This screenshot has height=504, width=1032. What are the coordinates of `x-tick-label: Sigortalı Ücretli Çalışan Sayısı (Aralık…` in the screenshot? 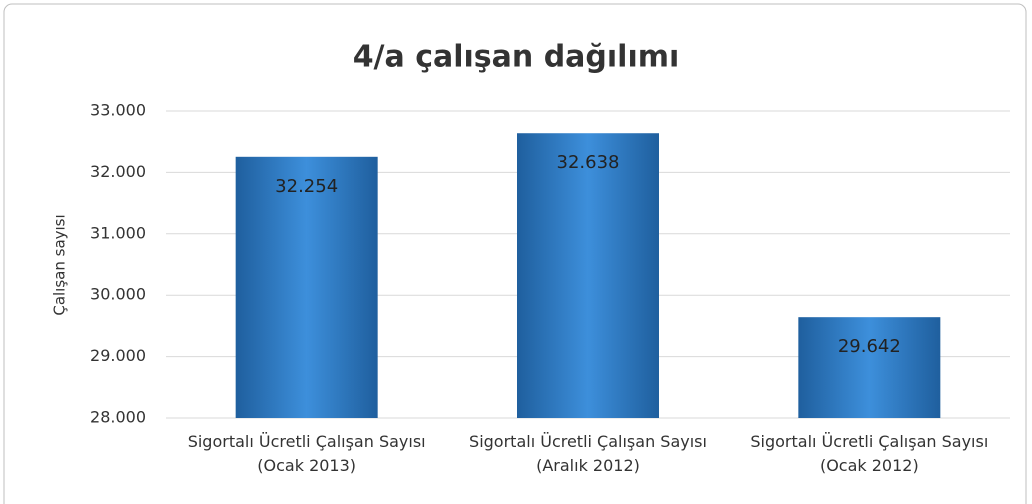 It's located at (588, 453).